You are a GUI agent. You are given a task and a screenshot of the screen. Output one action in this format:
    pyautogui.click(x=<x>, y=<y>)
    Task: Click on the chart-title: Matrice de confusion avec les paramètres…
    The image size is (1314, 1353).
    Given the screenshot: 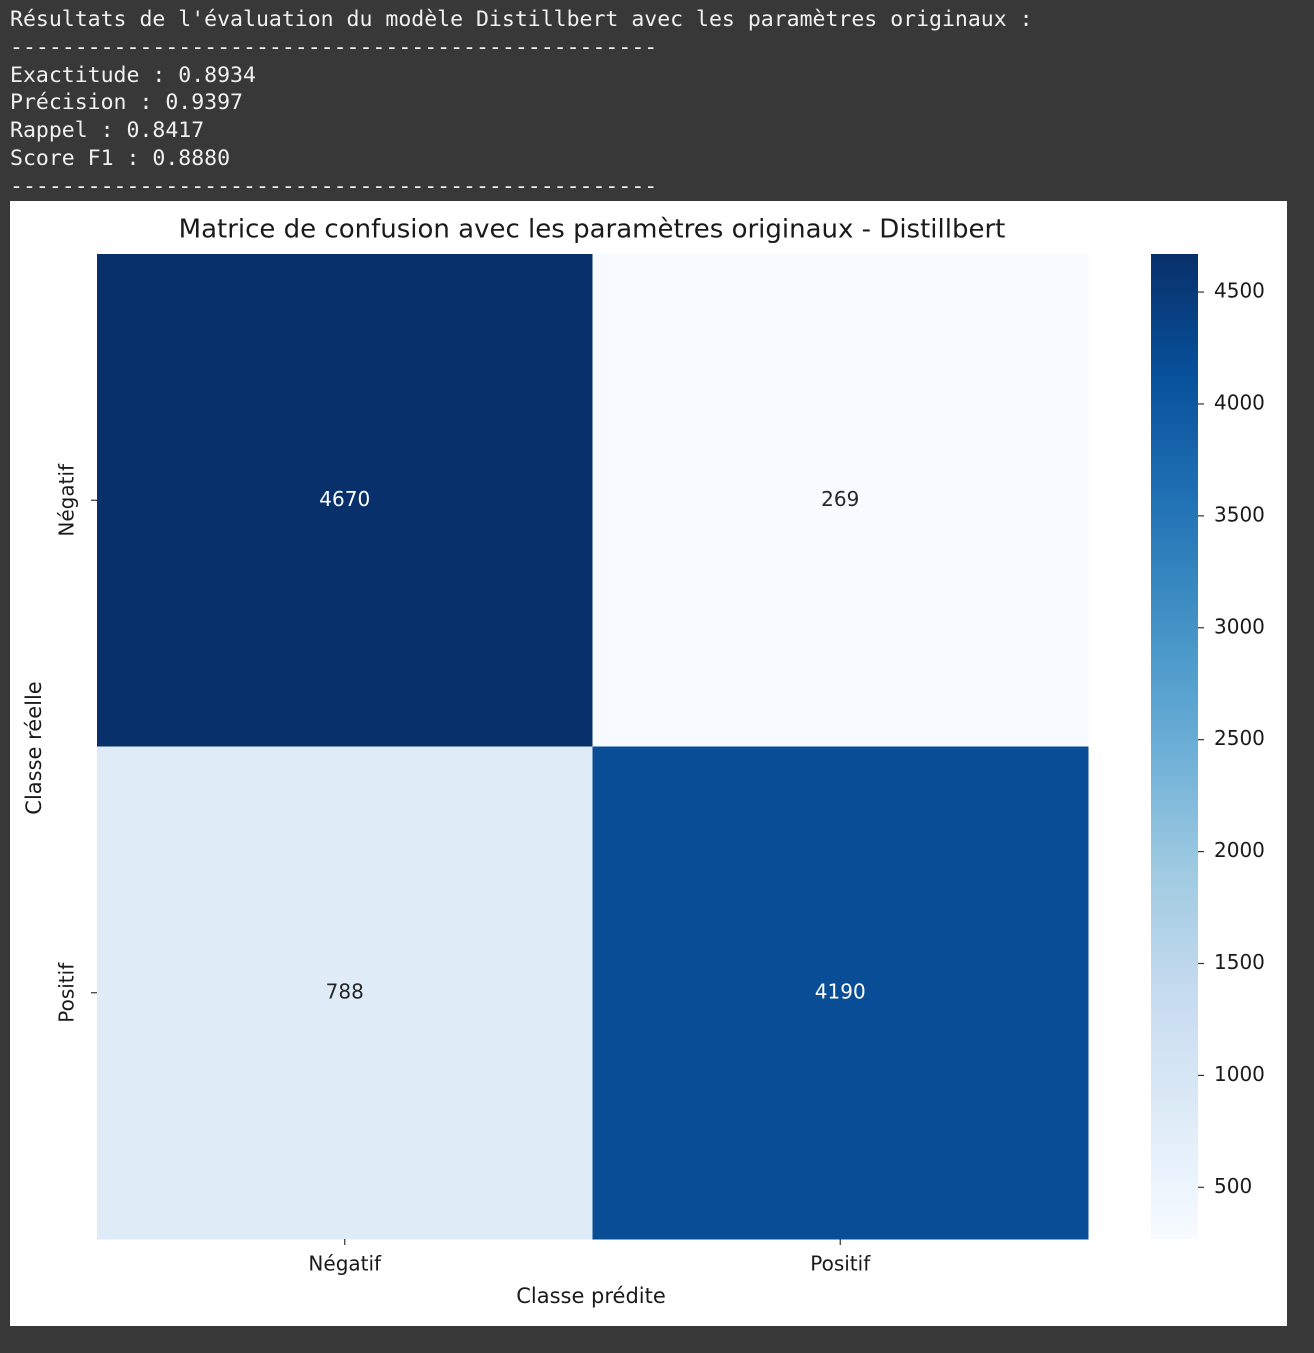 What is the action you would take?
    pyautogui.click(x=592, y=230)
    